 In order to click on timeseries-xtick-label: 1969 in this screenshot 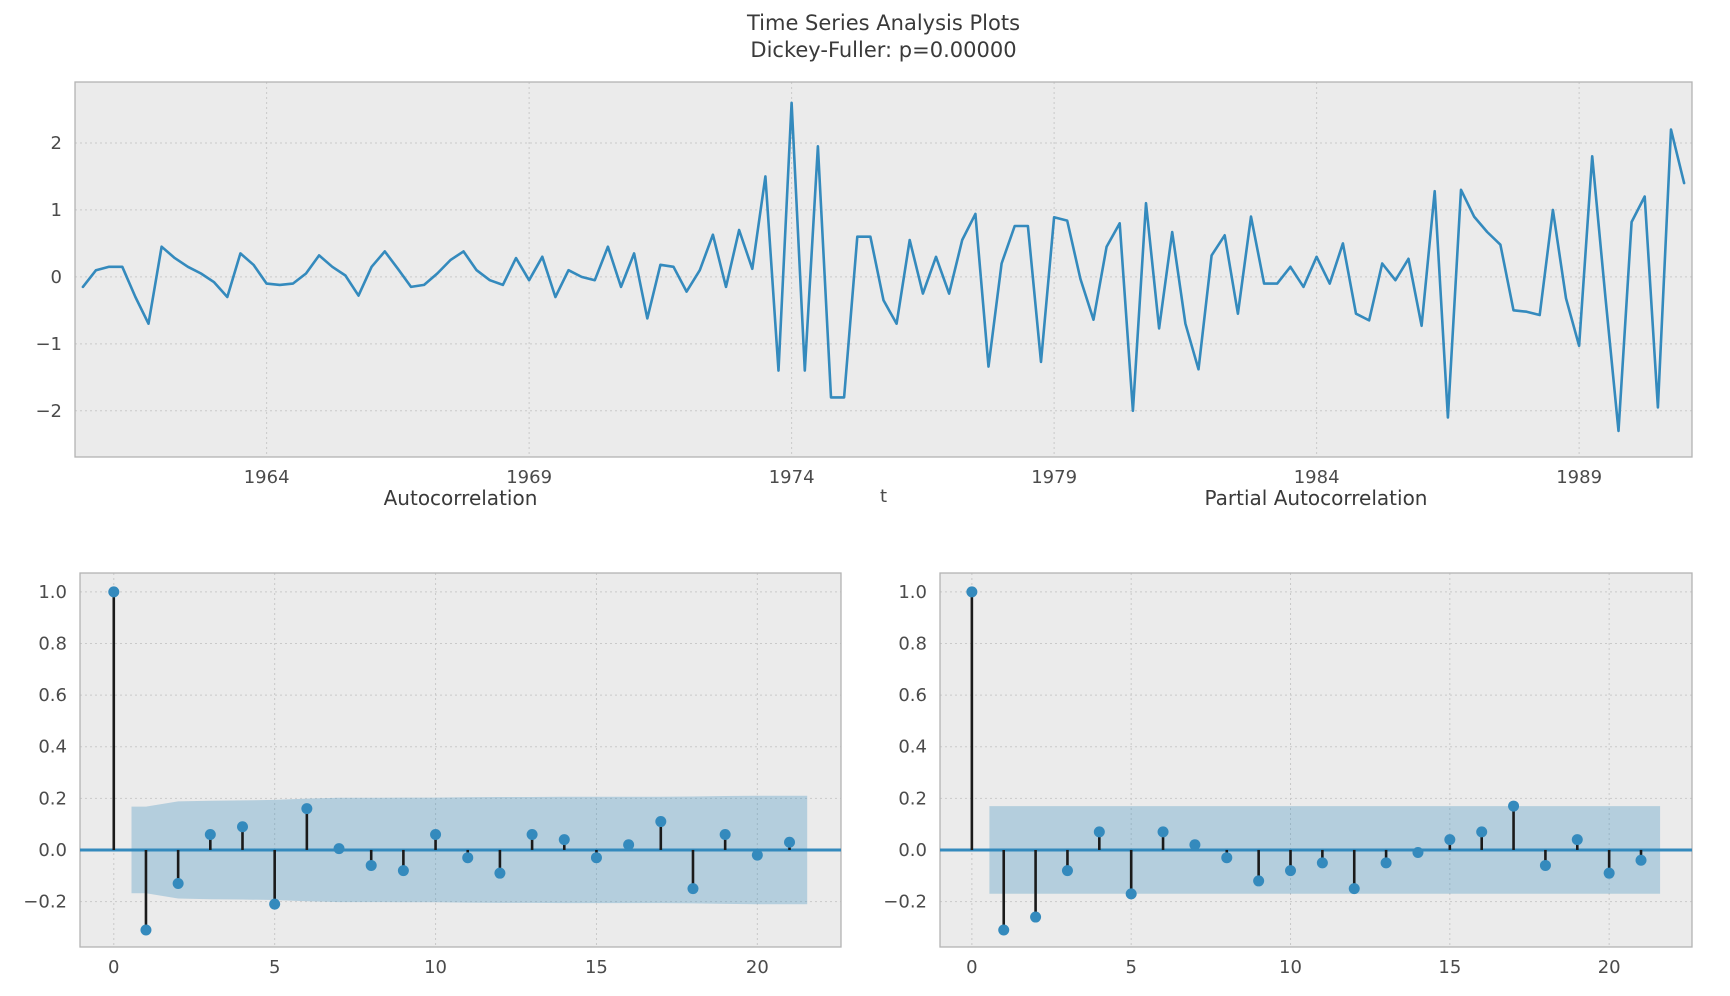, I will do `click(529, 477)`.